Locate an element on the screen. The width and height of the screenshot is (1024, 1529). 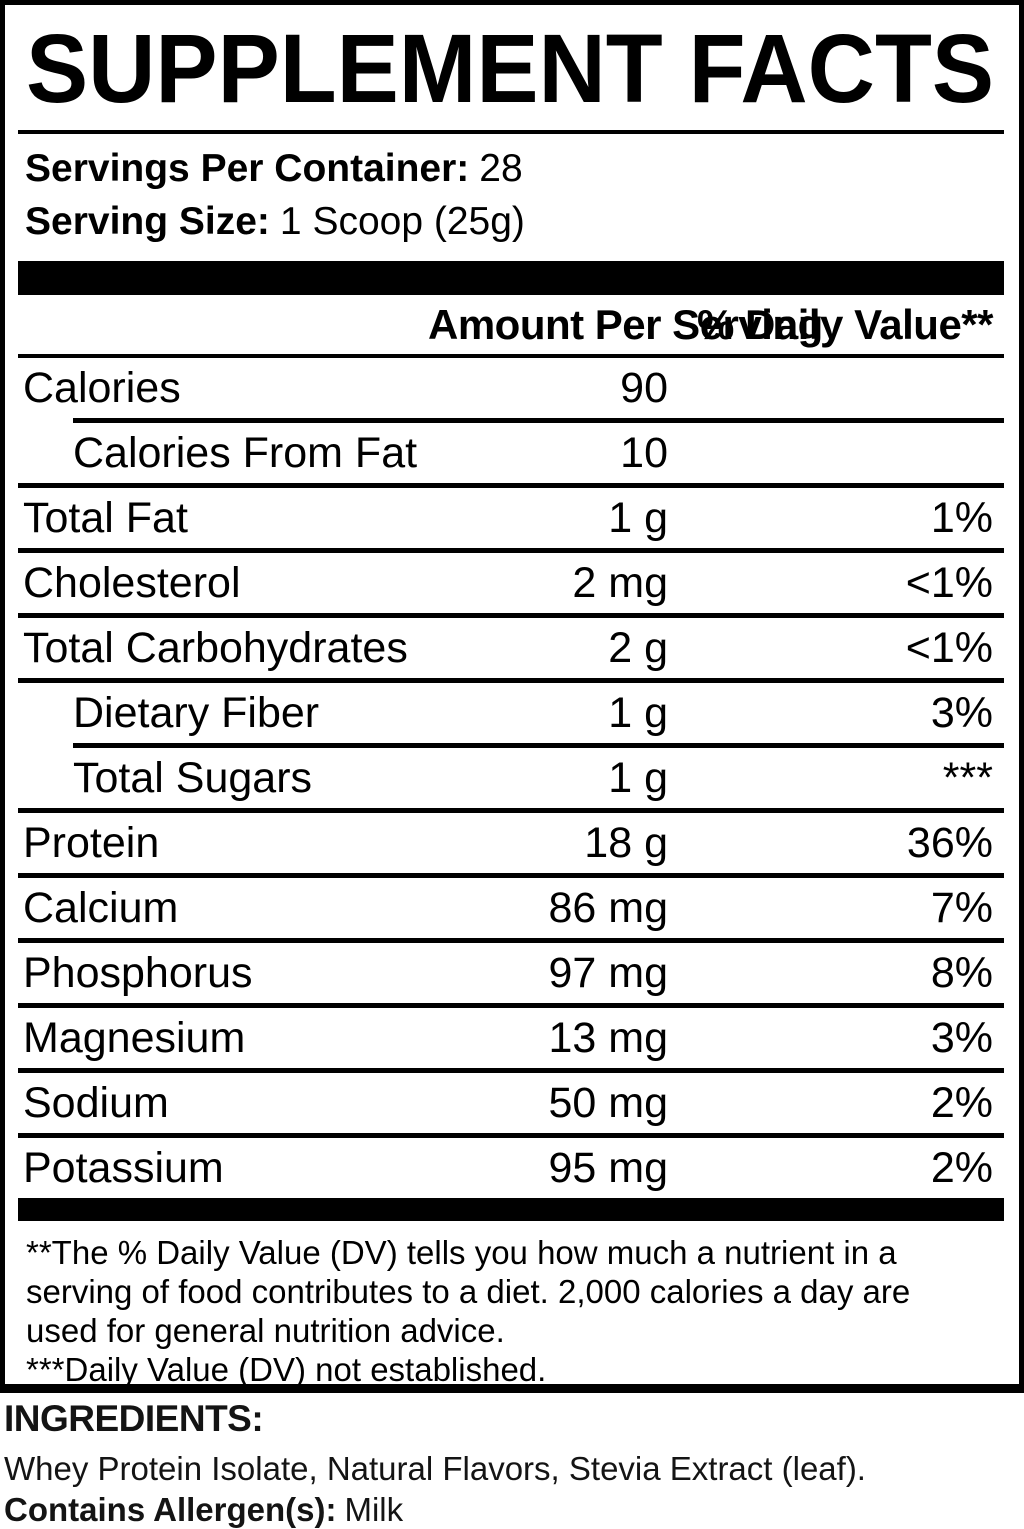
serving-size: Serving Size: 1 Scoop (25g) is located at coordinates (514, 221).